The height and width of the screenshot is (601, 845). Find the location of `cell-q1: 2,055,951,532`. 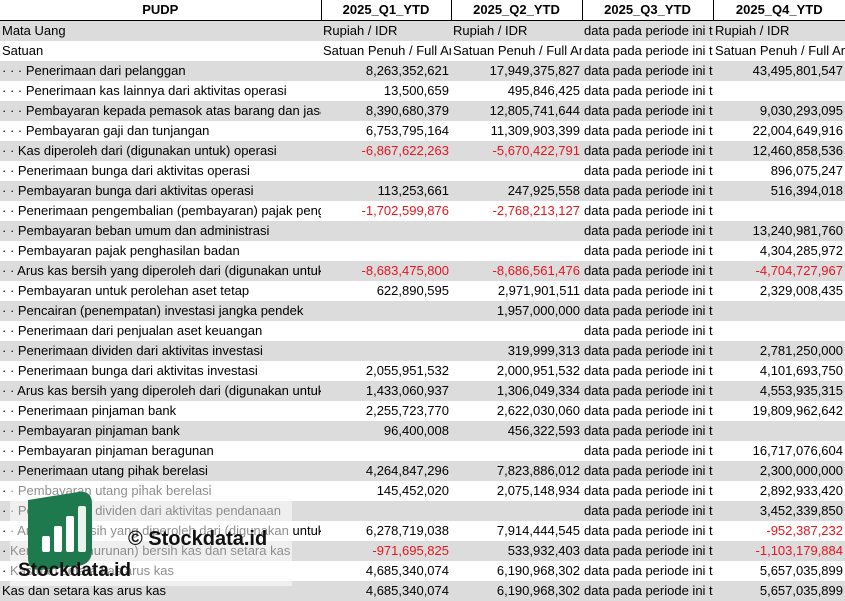

cell-q1: 2,055,951,532 is located at coordinates (386, 371).